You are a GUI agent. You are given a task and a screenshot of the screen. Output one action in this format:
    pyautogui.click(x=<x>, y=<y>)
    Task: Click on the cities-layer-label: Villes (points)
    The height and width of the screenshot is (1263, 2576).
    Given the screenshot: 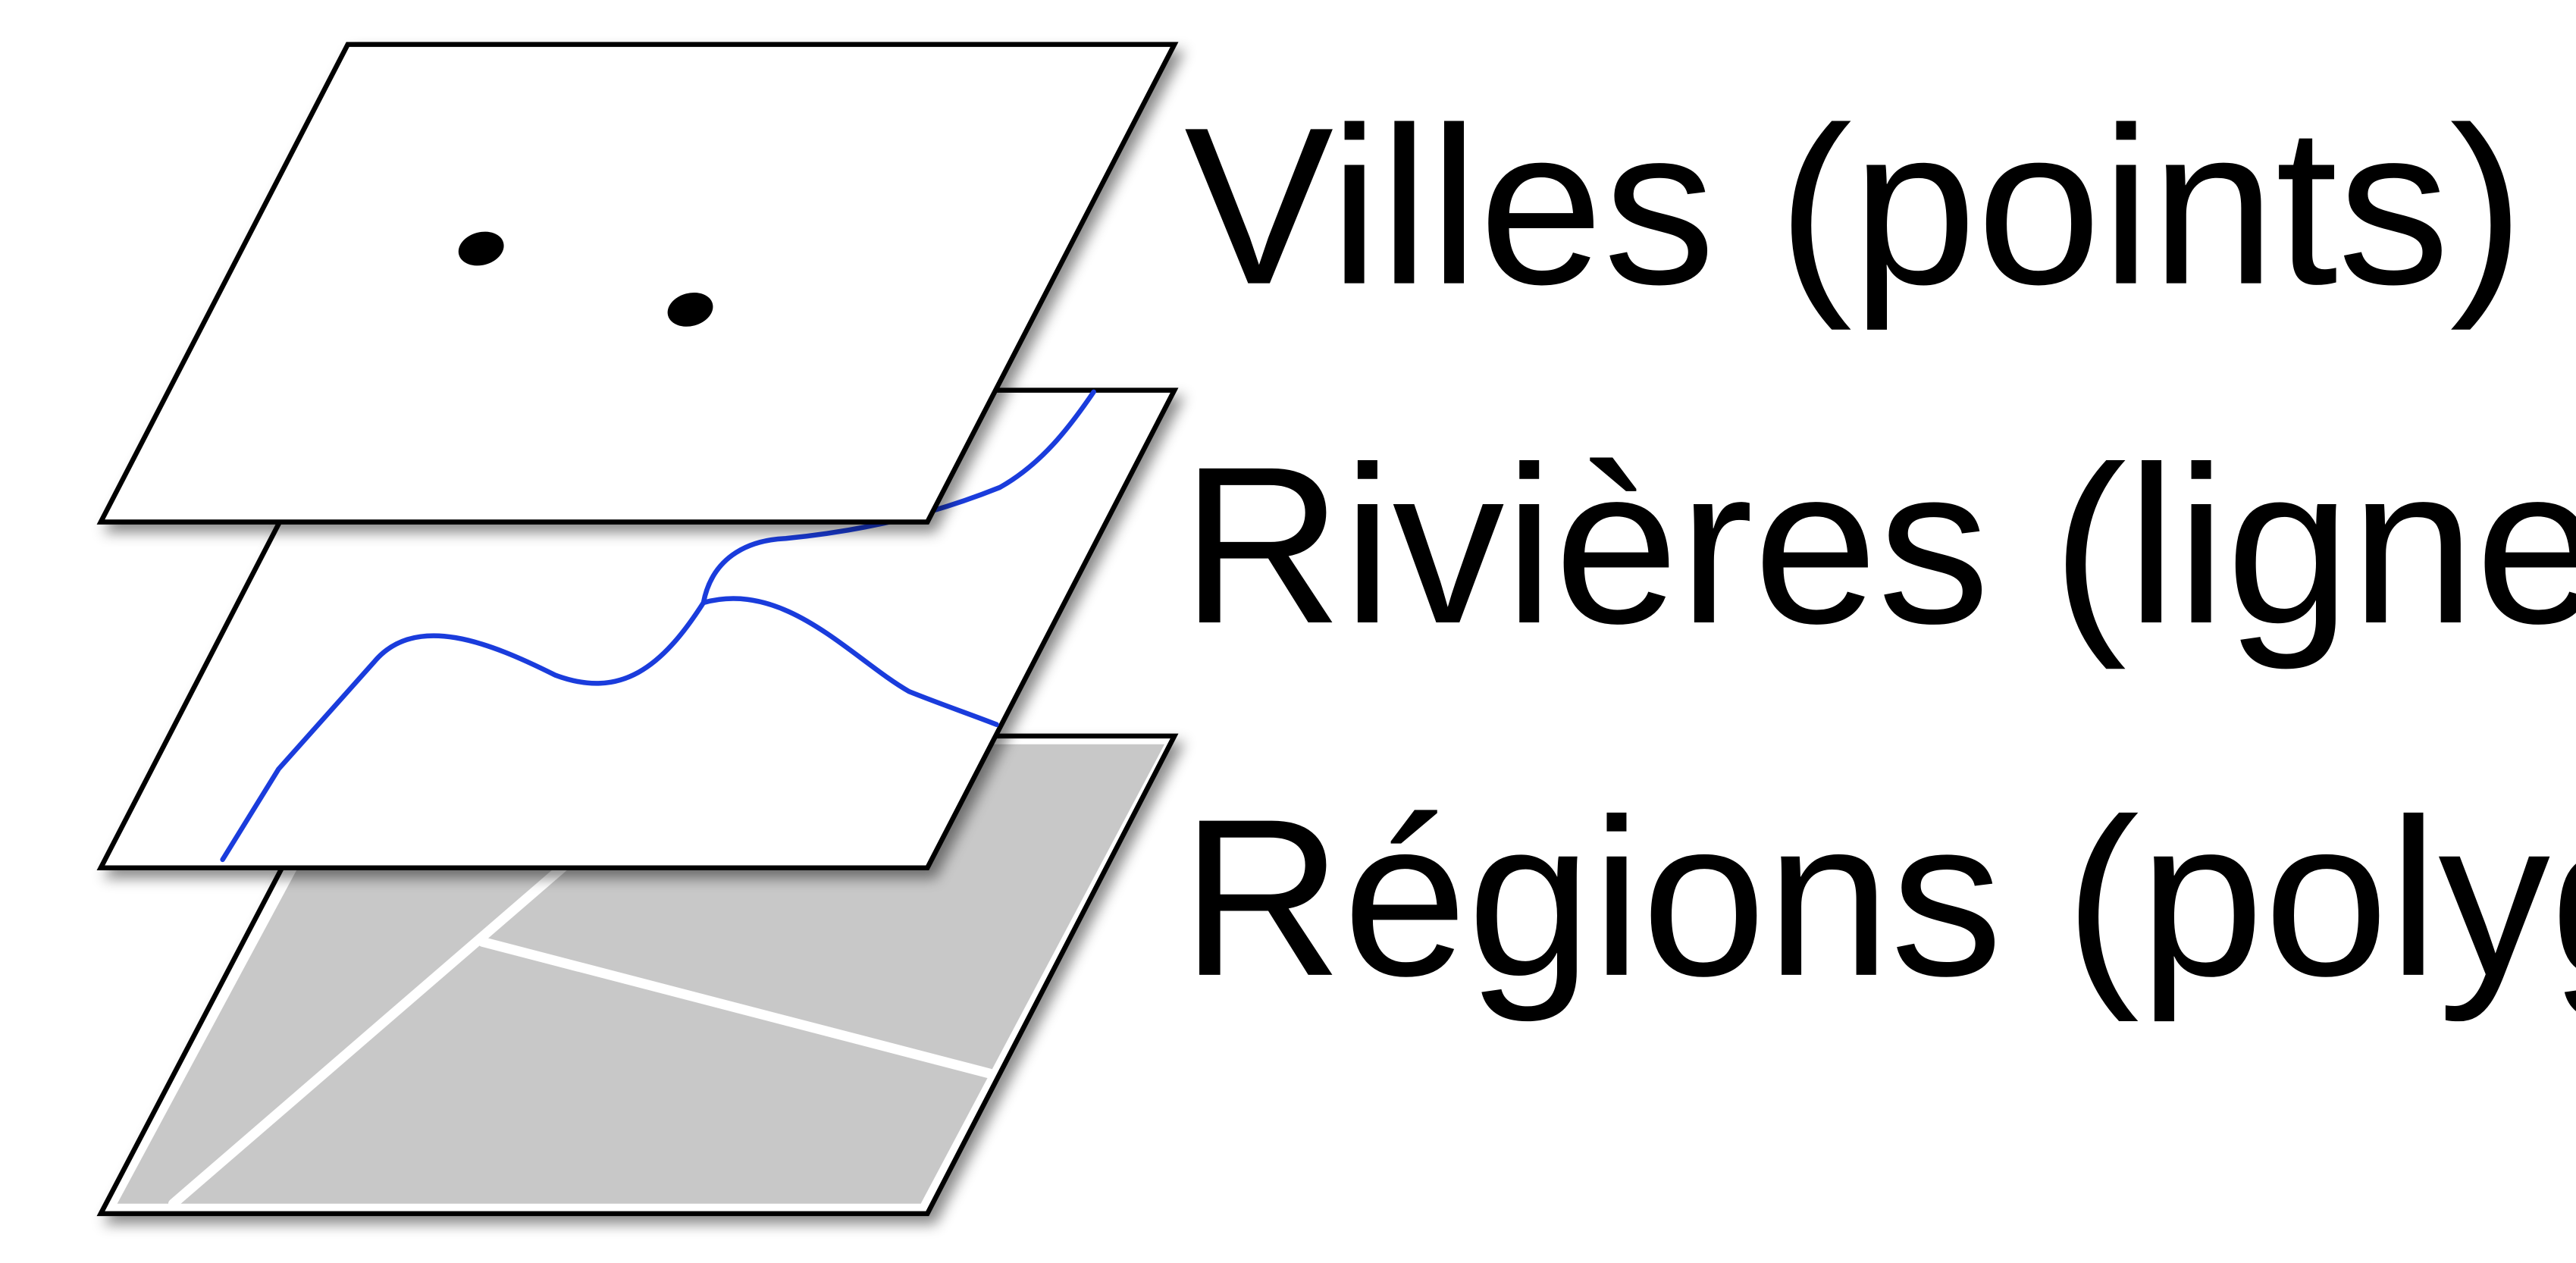 What is the action you would take?
    pyautogui.click(x=1854, y=207)
    